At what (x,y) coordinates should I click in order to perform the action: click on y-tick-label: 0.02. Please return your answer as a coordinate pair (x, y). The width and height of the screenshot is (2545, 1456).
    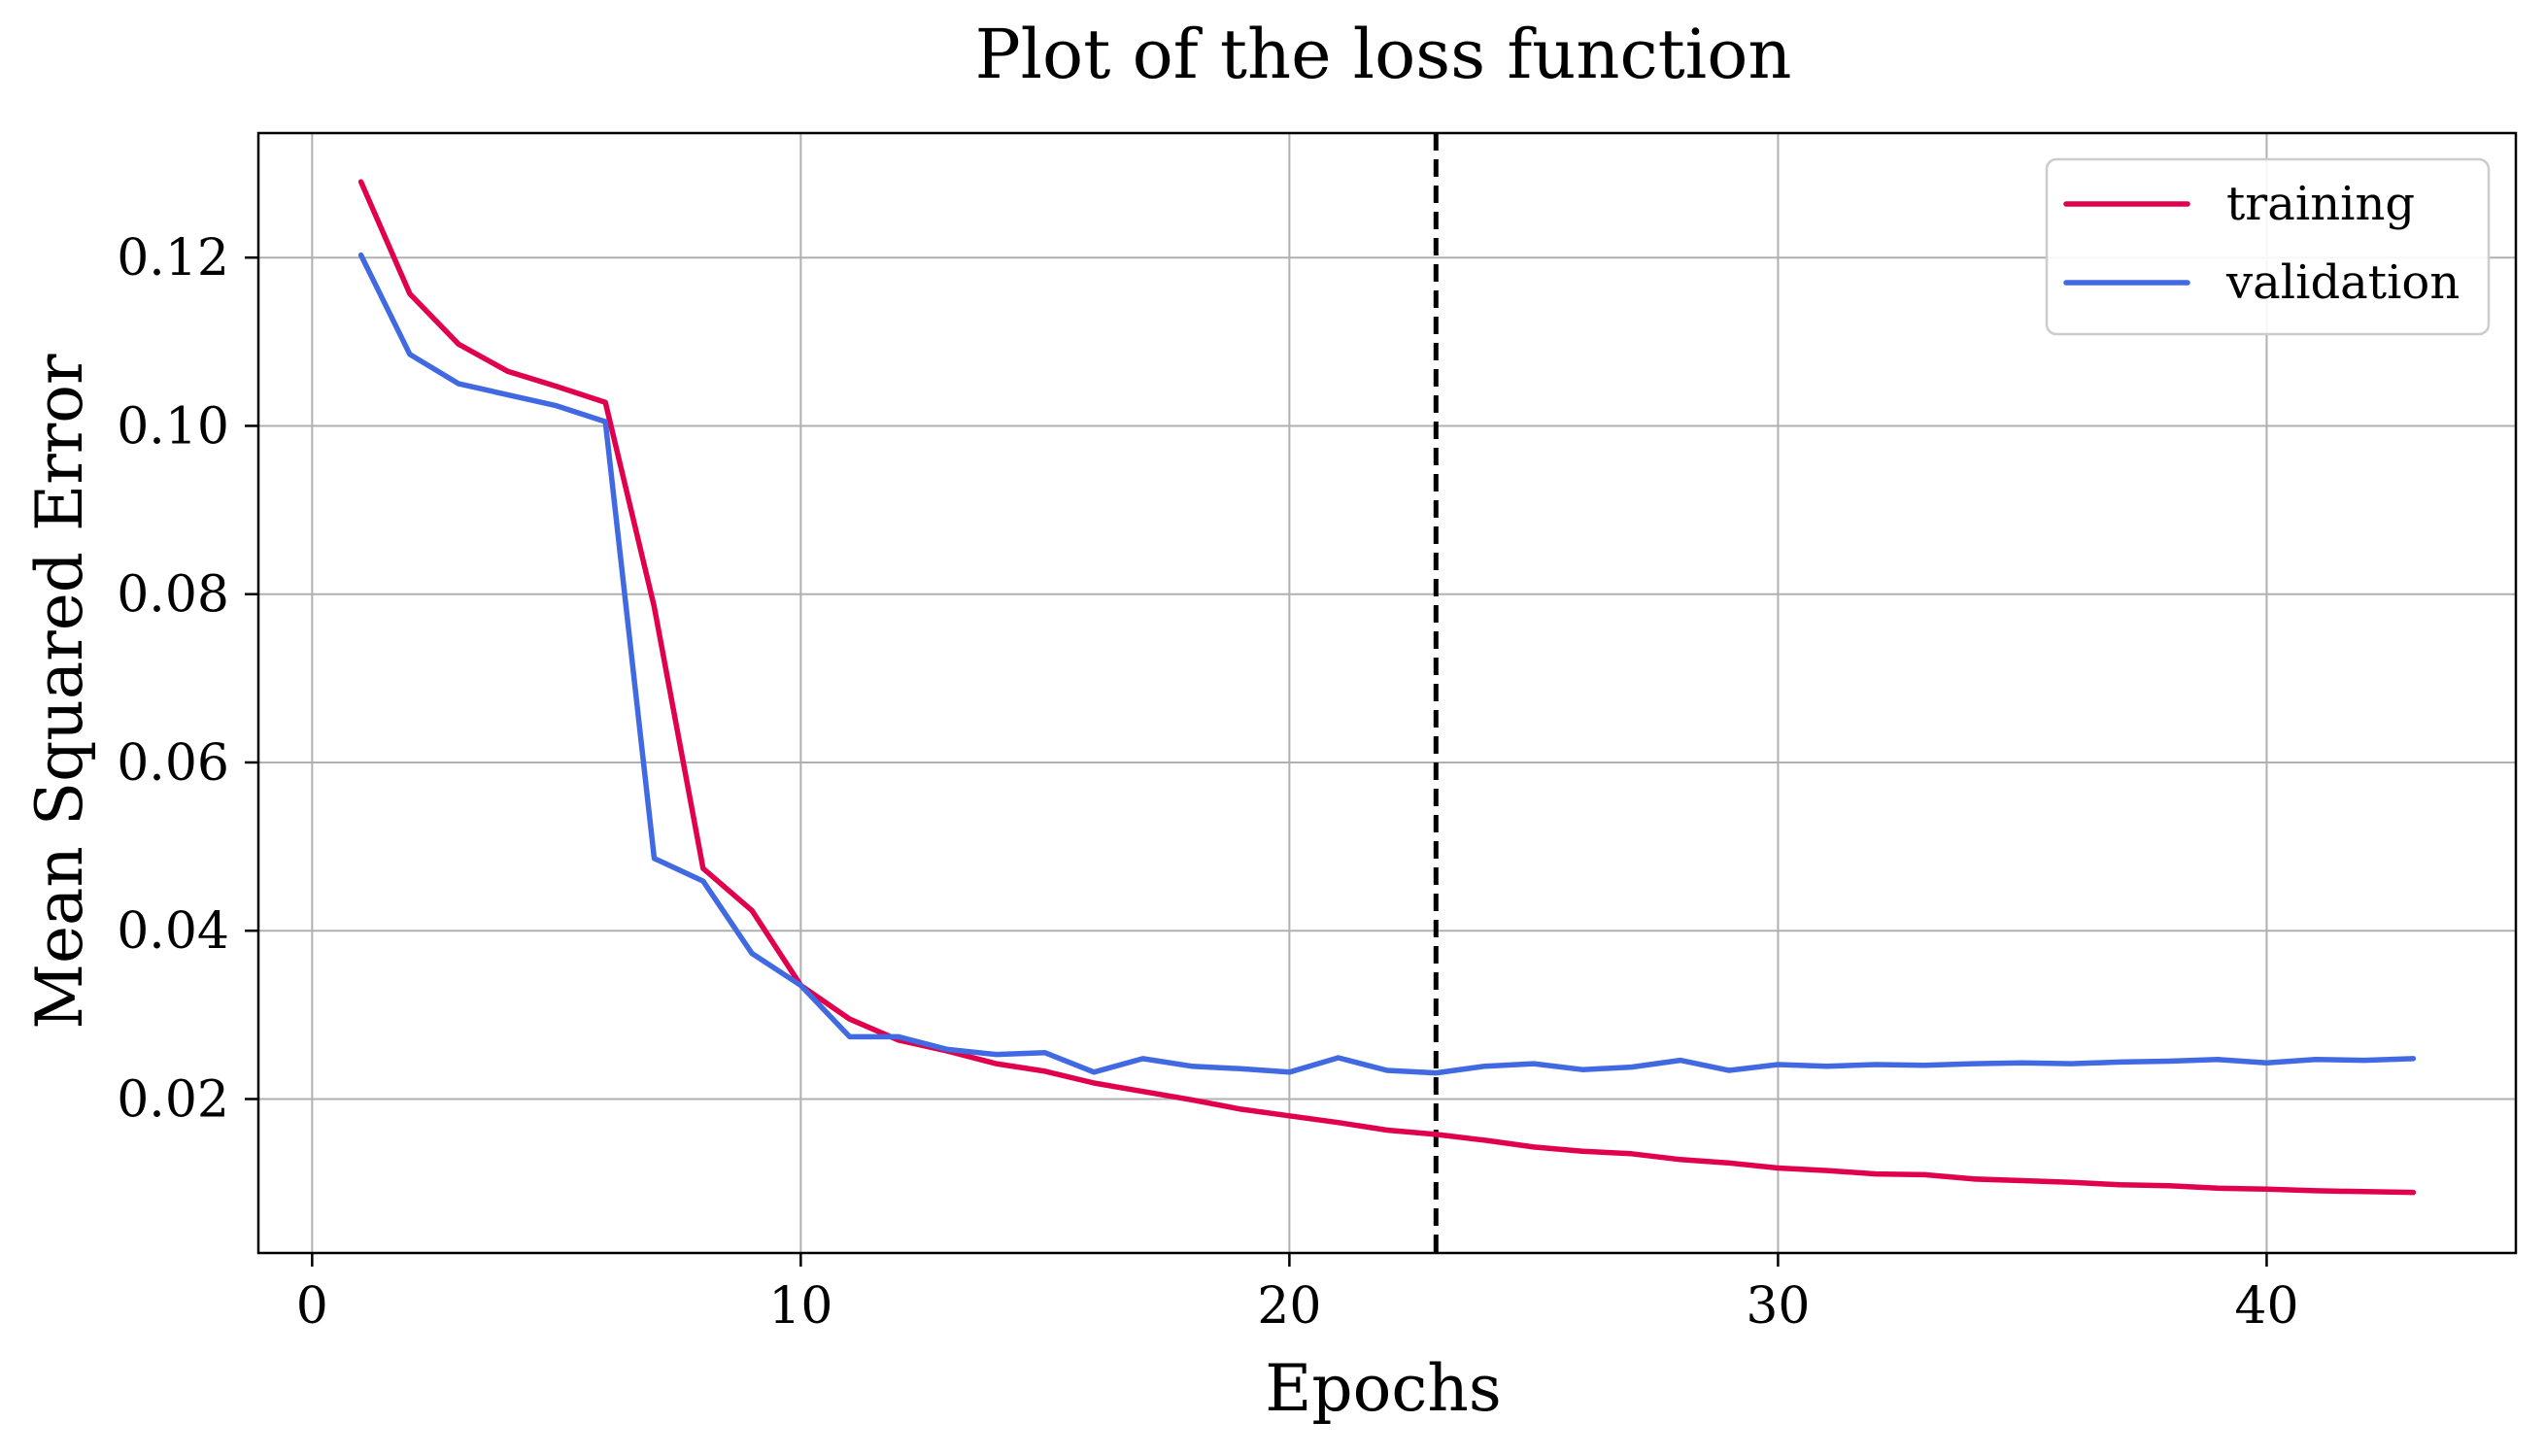
    Looking at the image, I should click on (173, 1099).